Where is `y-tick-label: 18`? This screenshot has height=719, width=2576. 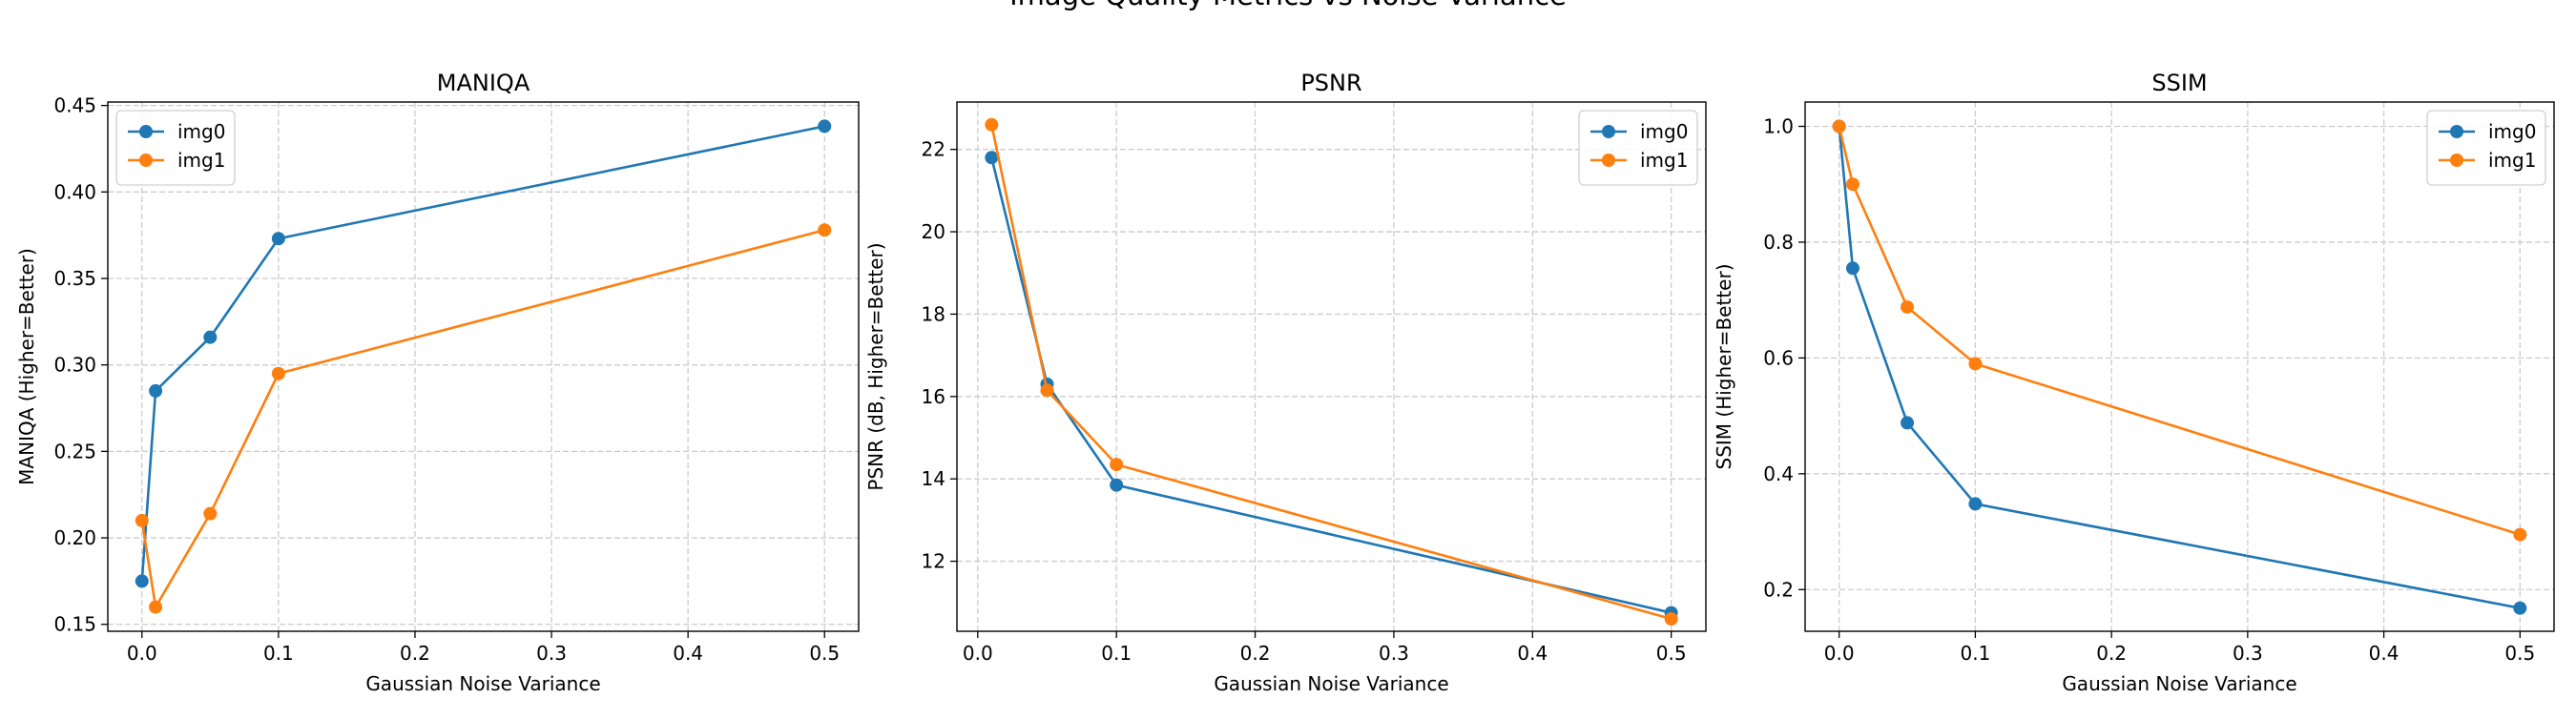
y-tick-label: 18 is located at coordinates (933, 313).